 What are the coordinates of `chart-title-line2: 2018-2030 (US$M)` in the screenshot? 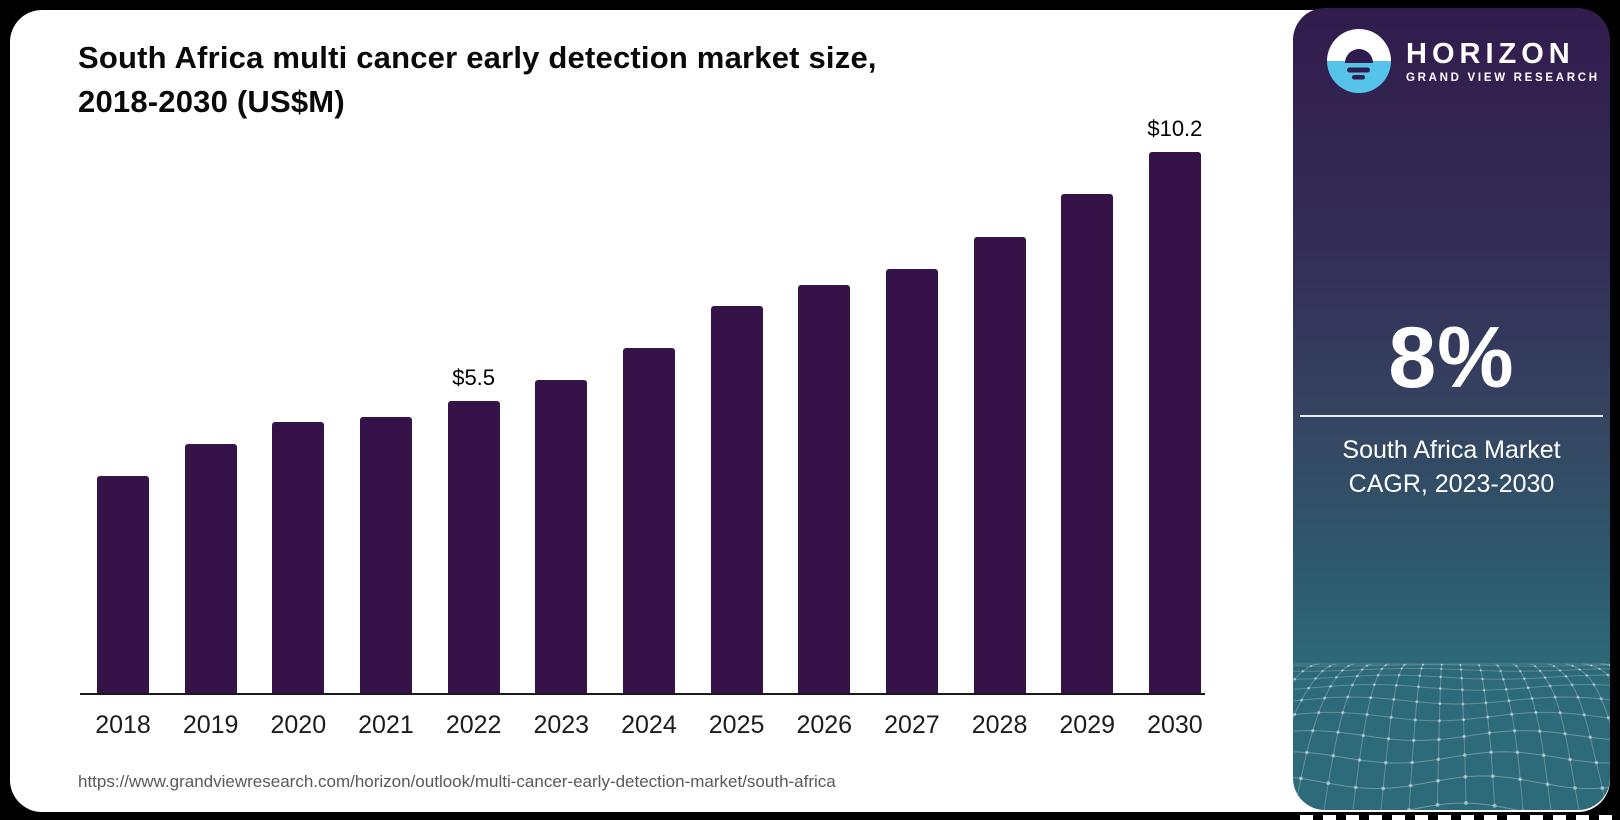 It's located at (211, 101).